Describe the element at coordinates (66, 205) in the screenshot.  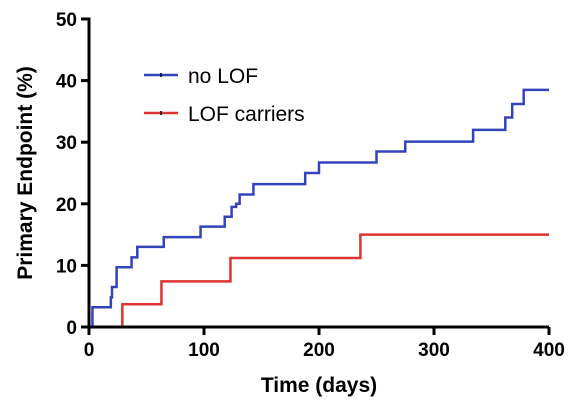
I see `y-tick-label: 20` at that location.